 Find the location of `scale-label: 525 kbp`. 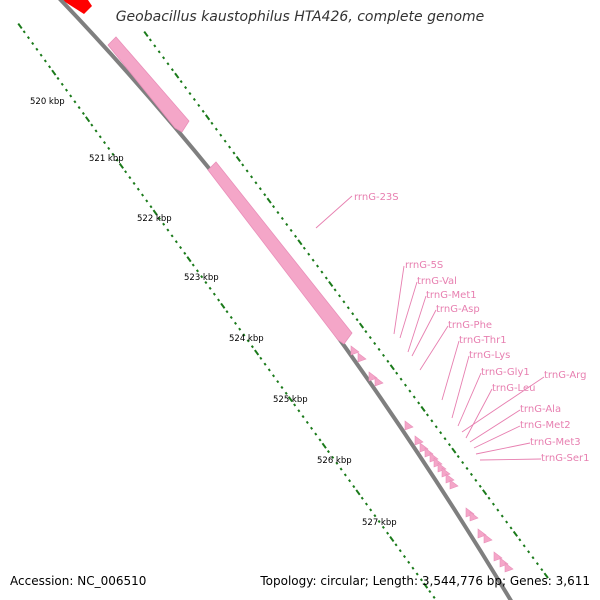

scale-label: 525 kbp is located at coordinates (290, 400).